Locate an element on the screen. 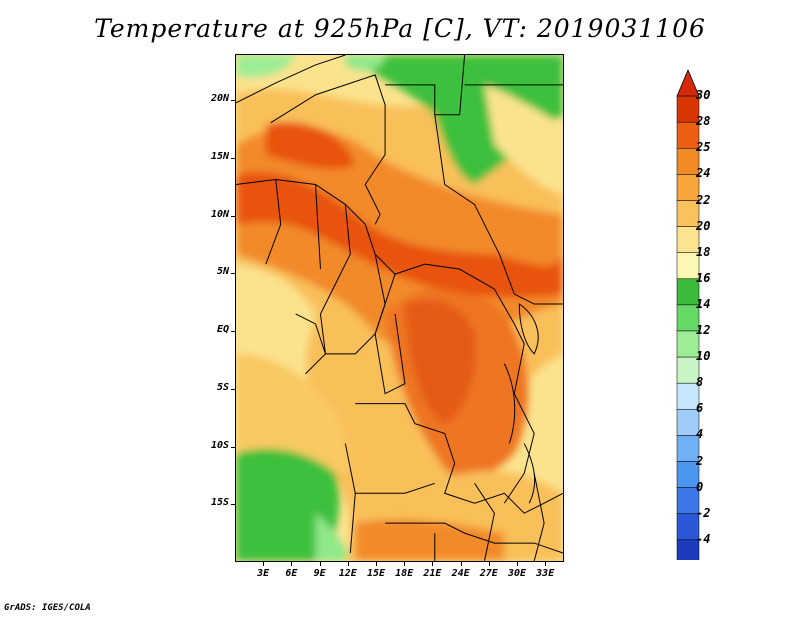  colorbar-label: 25 is located at coordinates (703, 147).